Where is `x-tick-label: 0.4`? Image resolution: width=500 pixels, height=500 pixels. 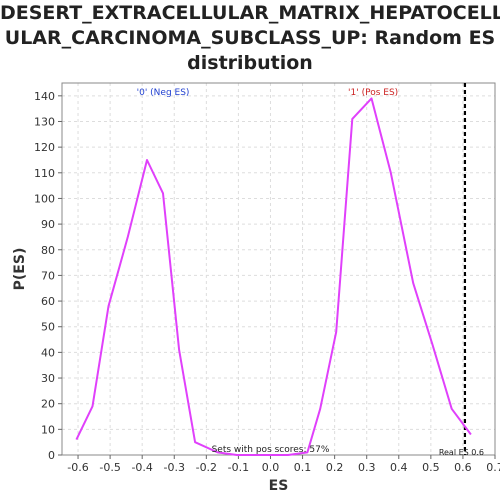 x-tick-label: 0.4 is located at coordinates (399, 467).